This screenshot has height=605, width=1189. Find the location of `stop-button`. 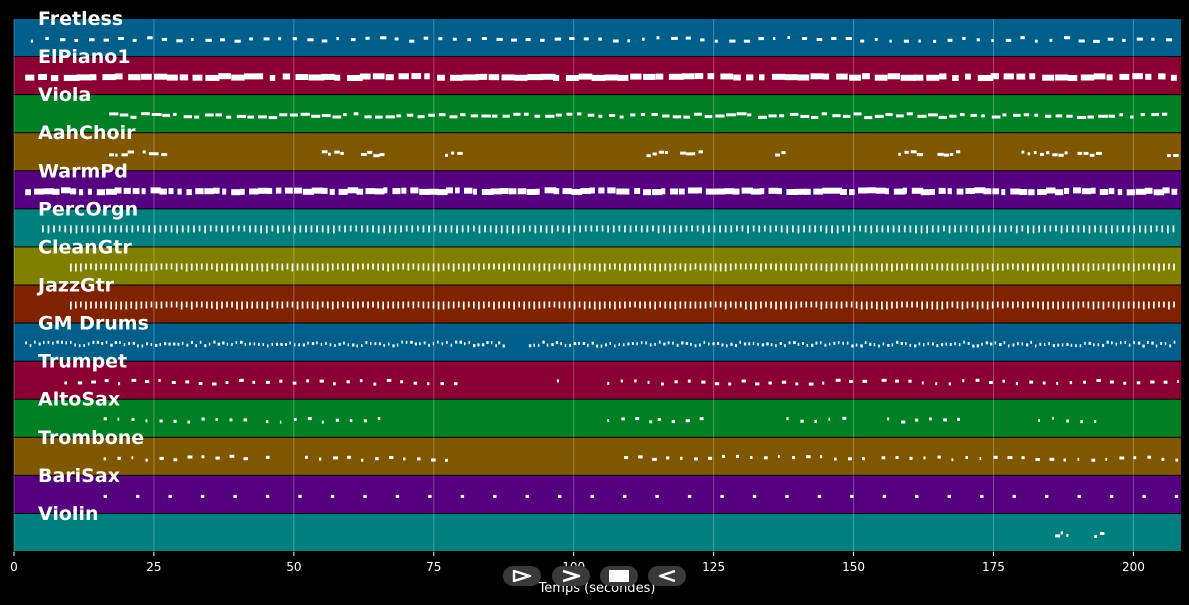

stop-button is located at coordinates (619, 576).